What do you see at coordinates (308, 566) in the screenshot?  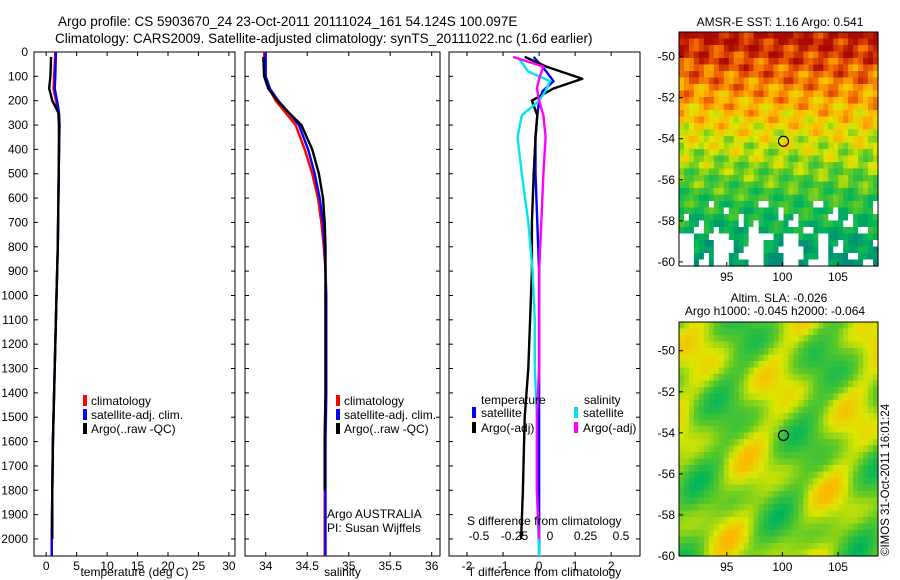 I see `x-tick-label: 34.5` at bounding box center [308, 566].